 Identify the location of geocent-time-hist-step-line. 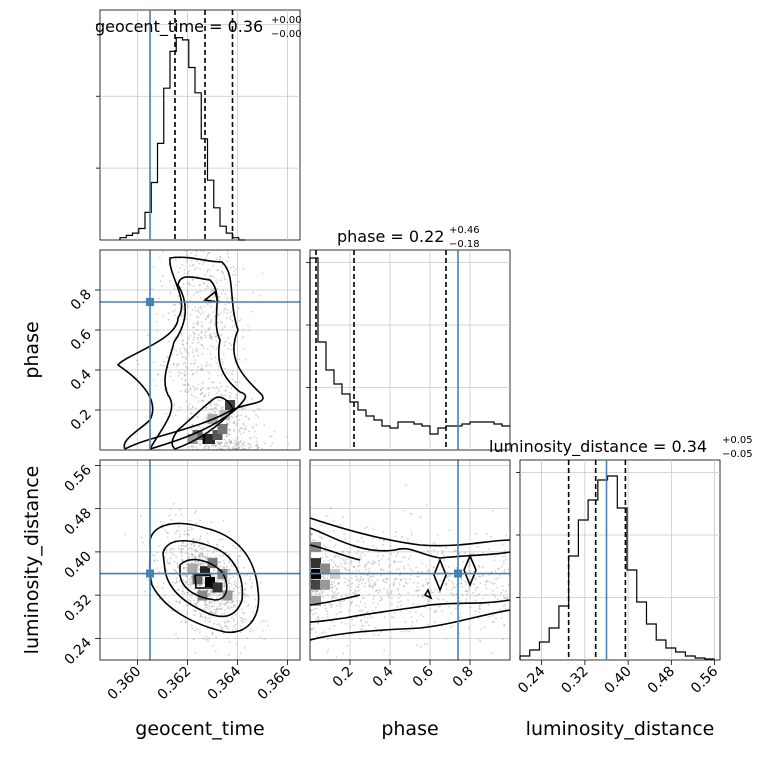
(182, 139).